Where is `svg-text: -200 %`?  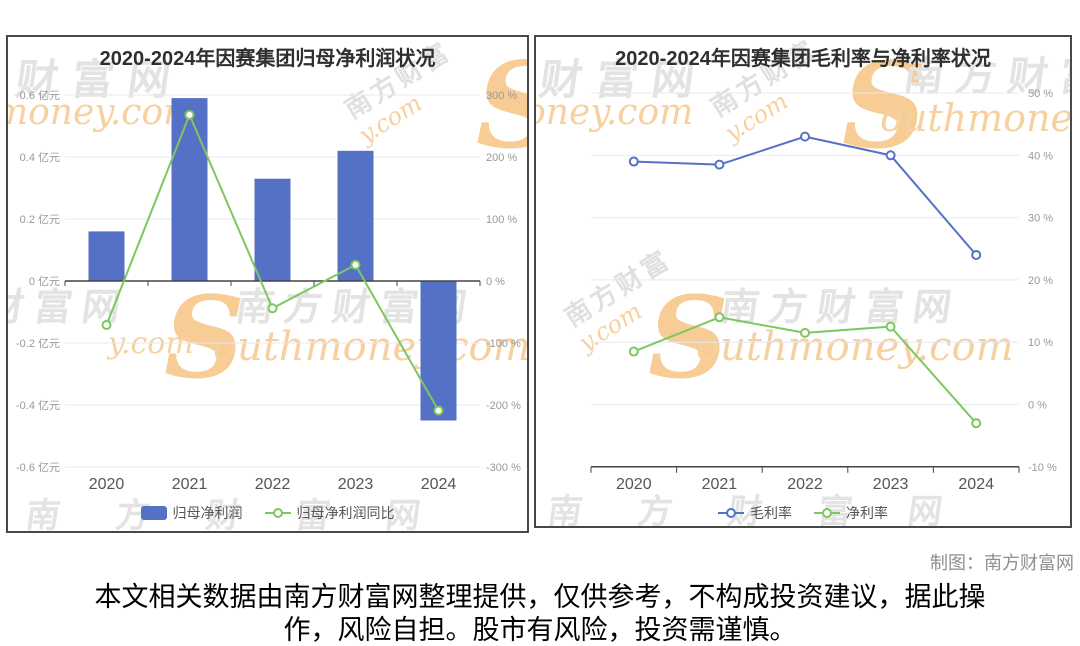
svg-text: -200 % is located at coordinates (503, 406).